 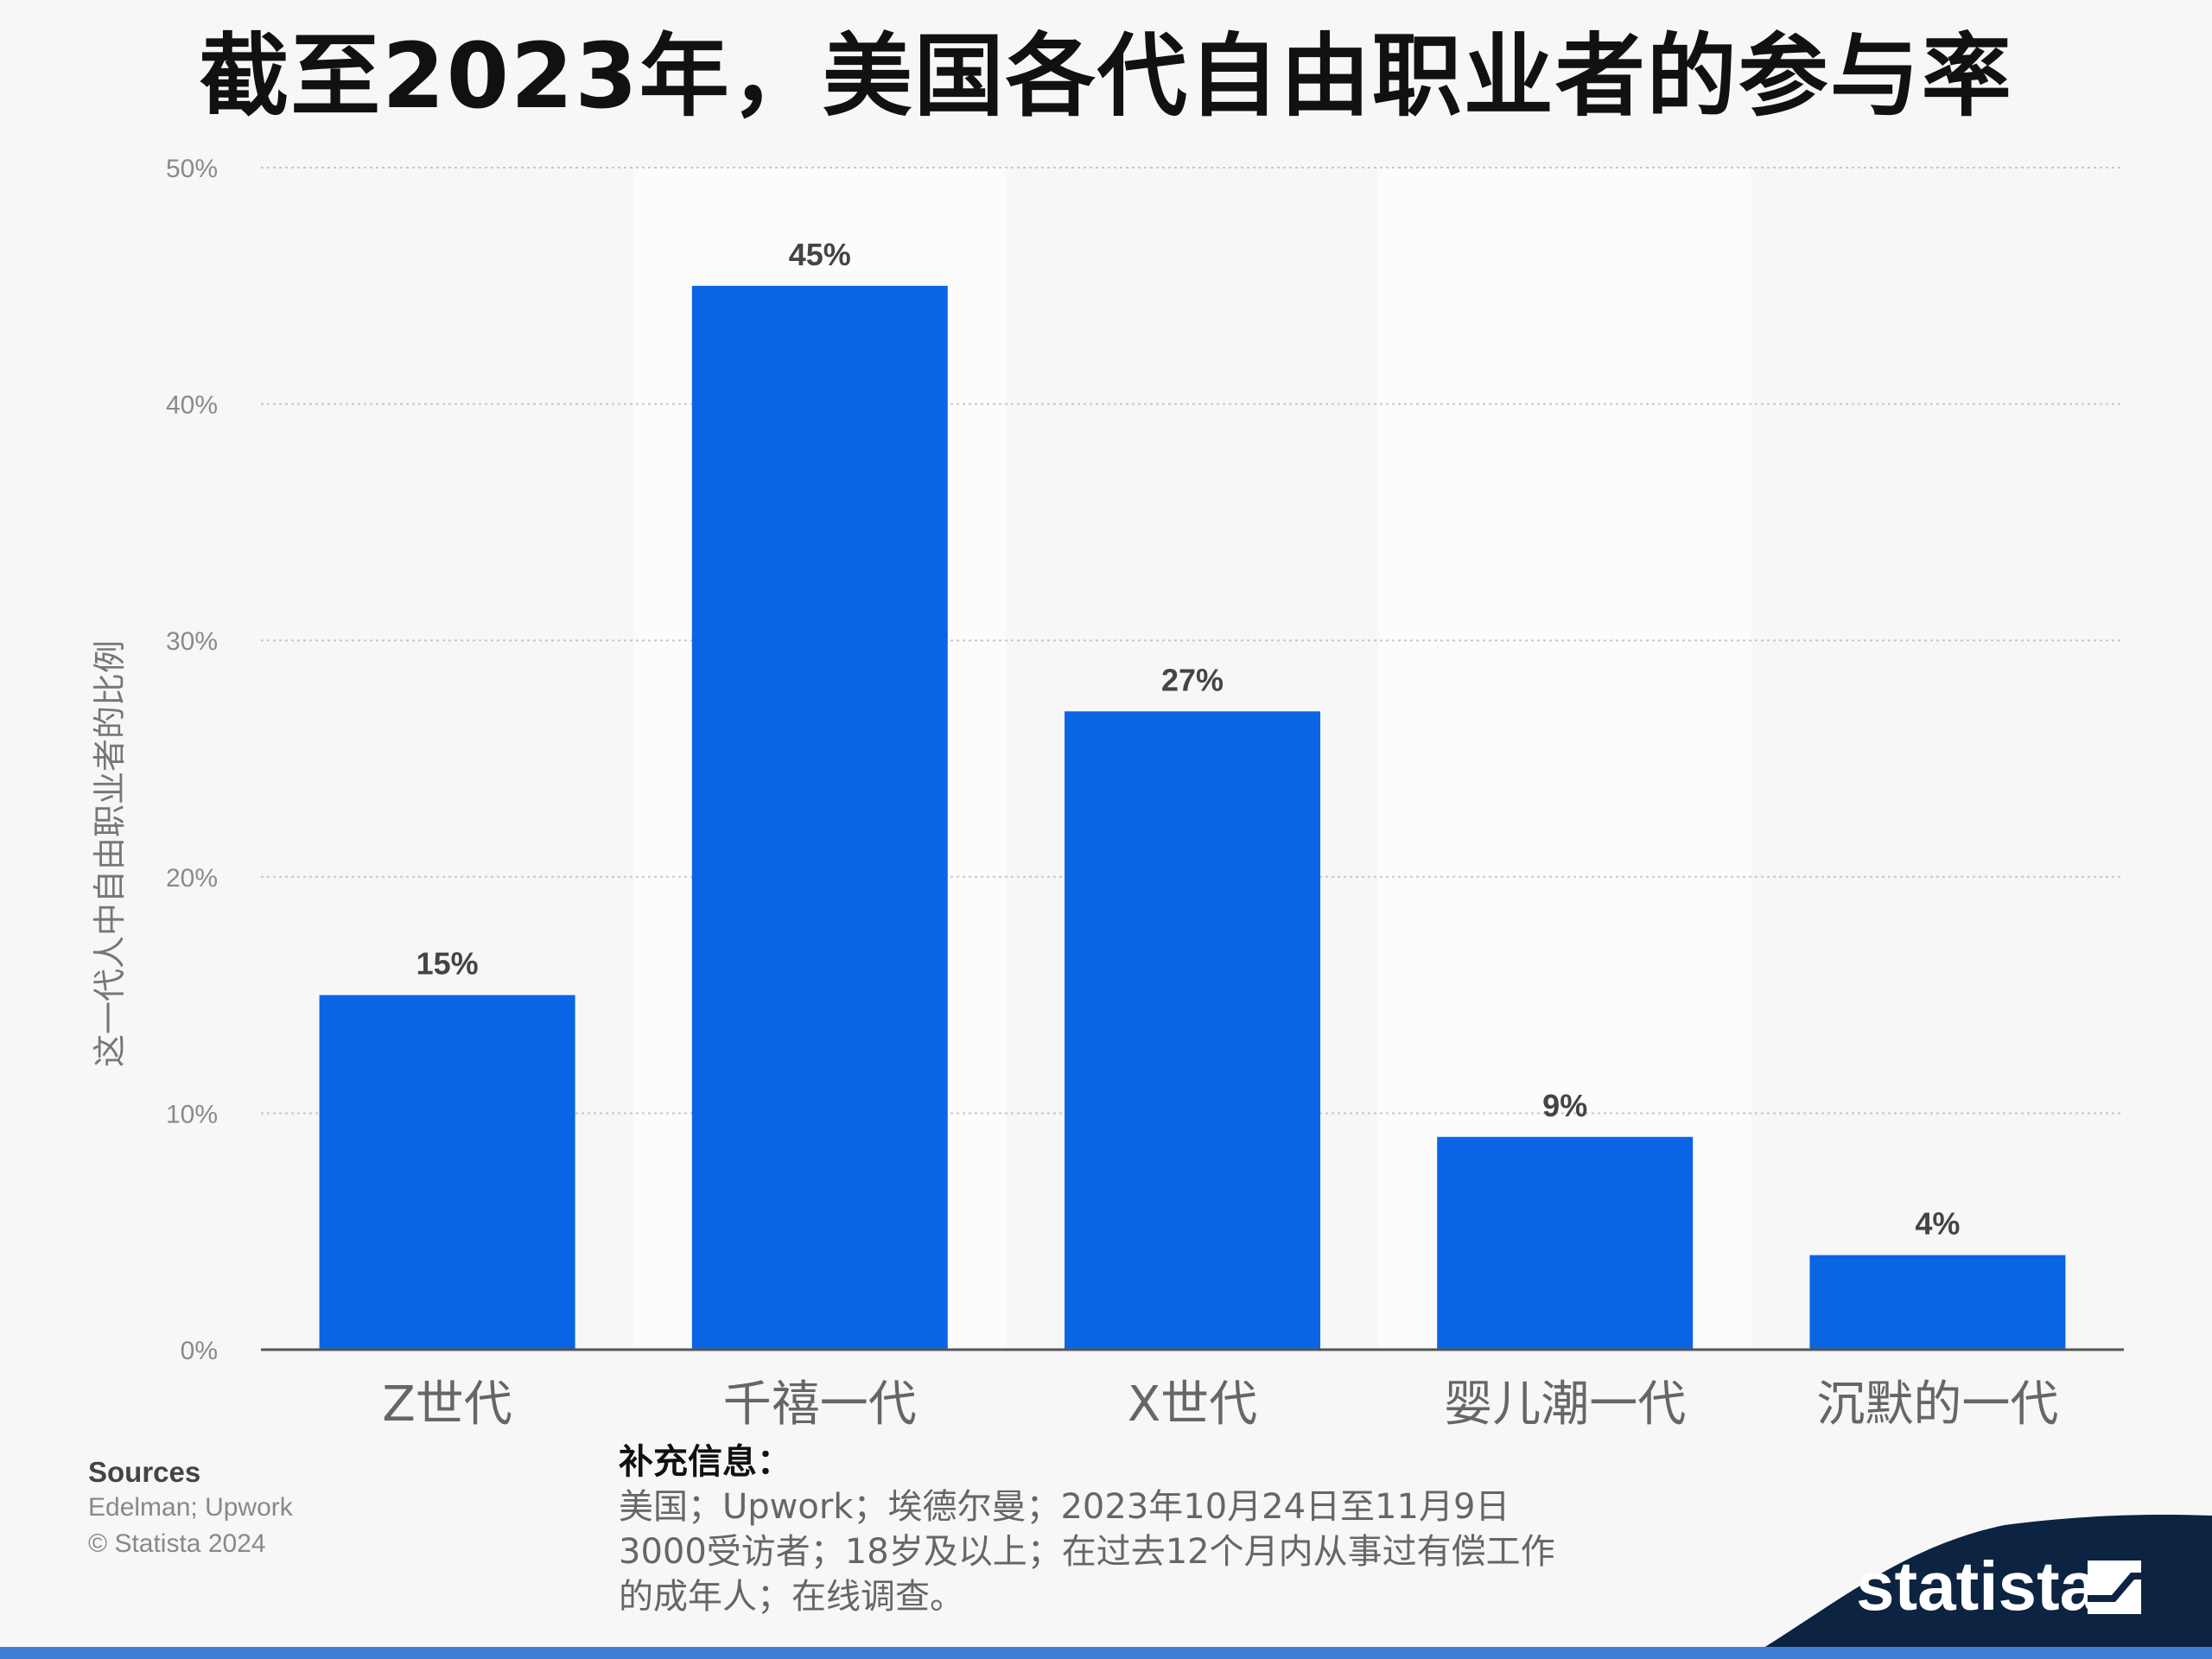 What do you see at coordinates (192, 1114) in the screenshot?
I see `y-tick-label: 10%` at bounding box center [192, 1114].